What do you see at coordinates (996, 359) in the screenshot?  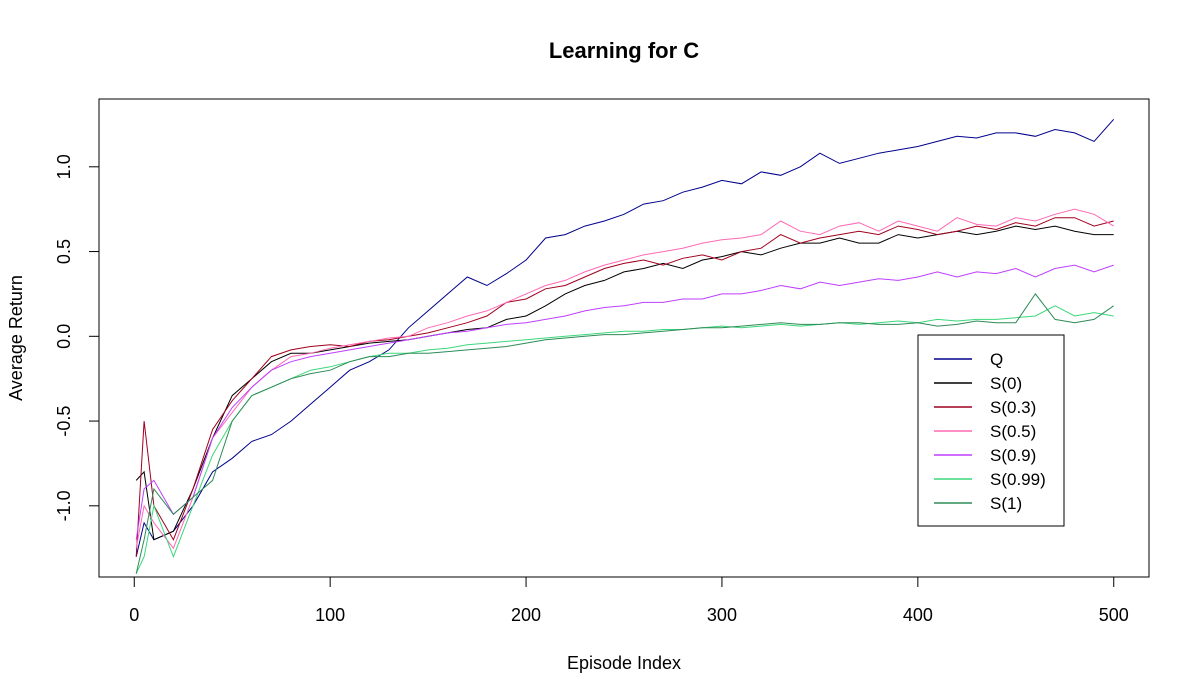 I see `legend-label: Q` at bounding box center [996, 359].